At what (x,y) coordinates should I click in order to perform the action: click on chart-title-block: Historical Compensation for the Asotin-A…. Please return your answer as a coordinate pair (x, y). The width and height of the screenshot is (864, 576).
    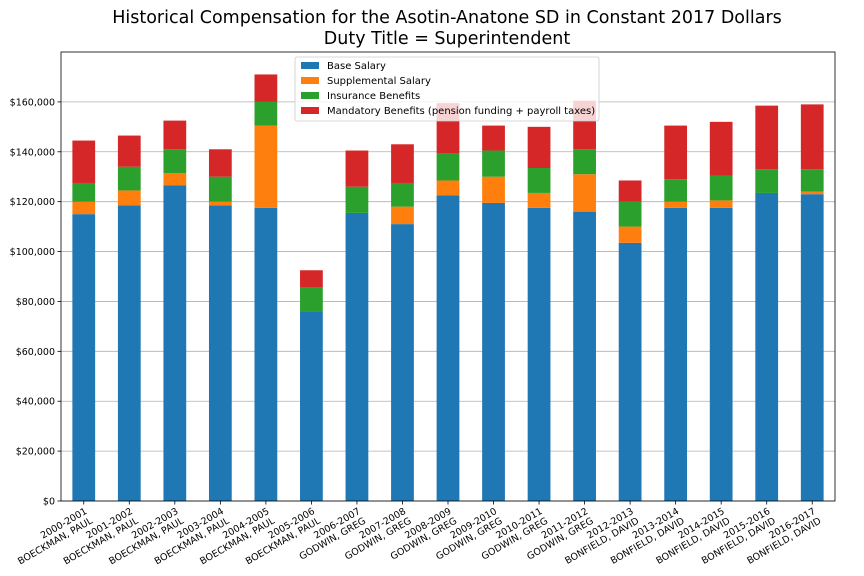
    Looking at the image, I should click on (432, 29).